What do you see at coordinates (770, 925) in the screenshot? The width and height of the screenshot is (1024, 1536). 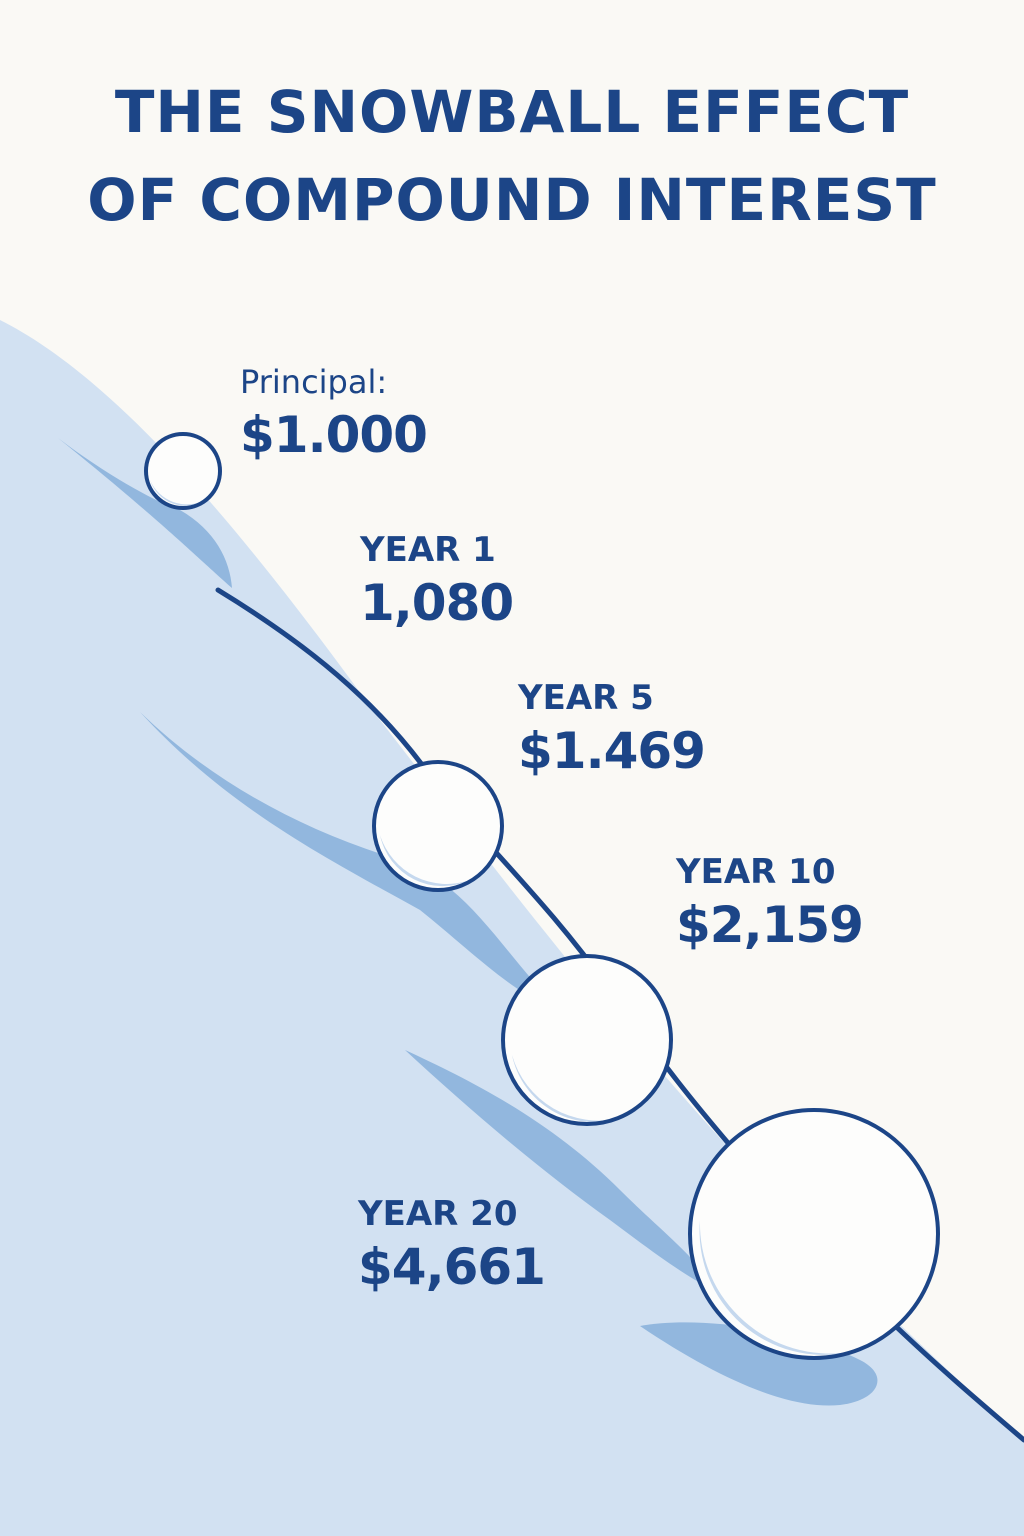 I see `stage-value: $2,159` at bounding box center [770, 925].